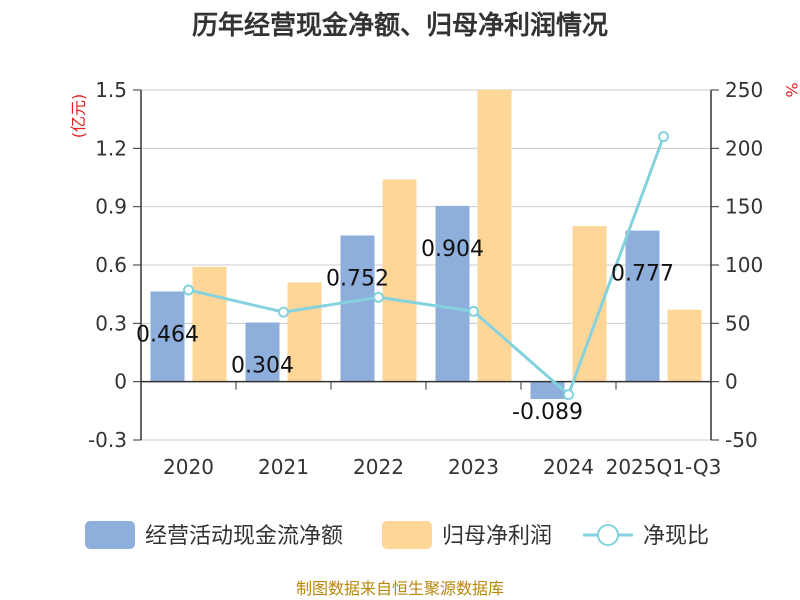 The height and width of the screenshot is (600, 800). What do you see at coordinates (400, 25) in the screenshot?
I see `chart-title: 历年经营现金净额、归母净利润情况` at bounding box center [400, 25].